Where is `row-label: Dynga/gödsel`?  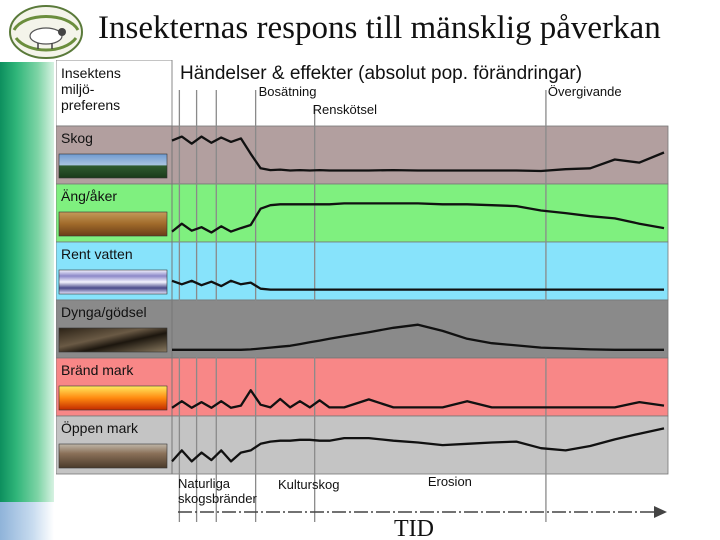
row-label: Dynga/gödsel is located at coordinates (104, 312).